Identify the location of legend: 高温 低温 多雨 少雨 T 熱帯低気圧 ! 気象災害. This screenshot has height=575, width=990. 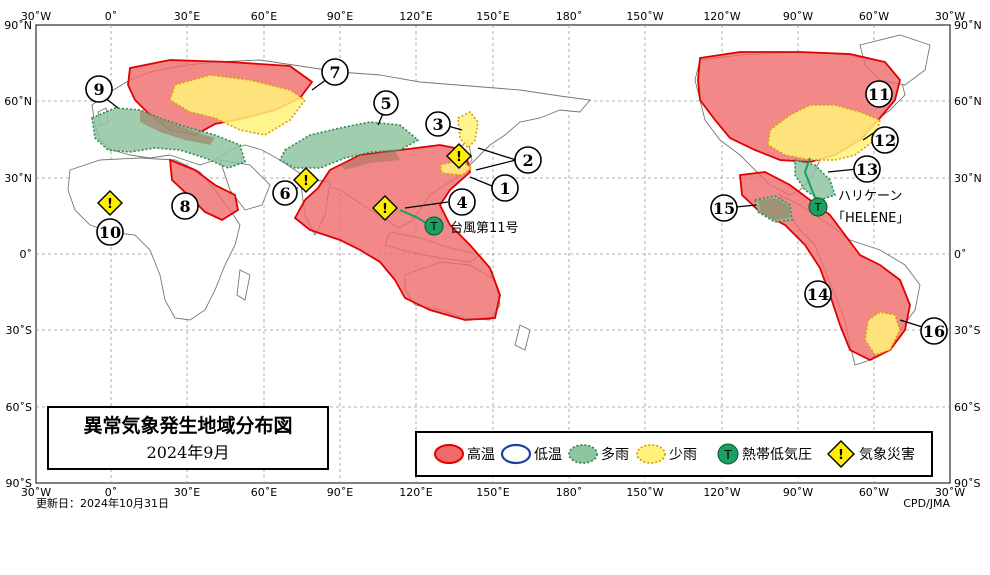
(674, 454).